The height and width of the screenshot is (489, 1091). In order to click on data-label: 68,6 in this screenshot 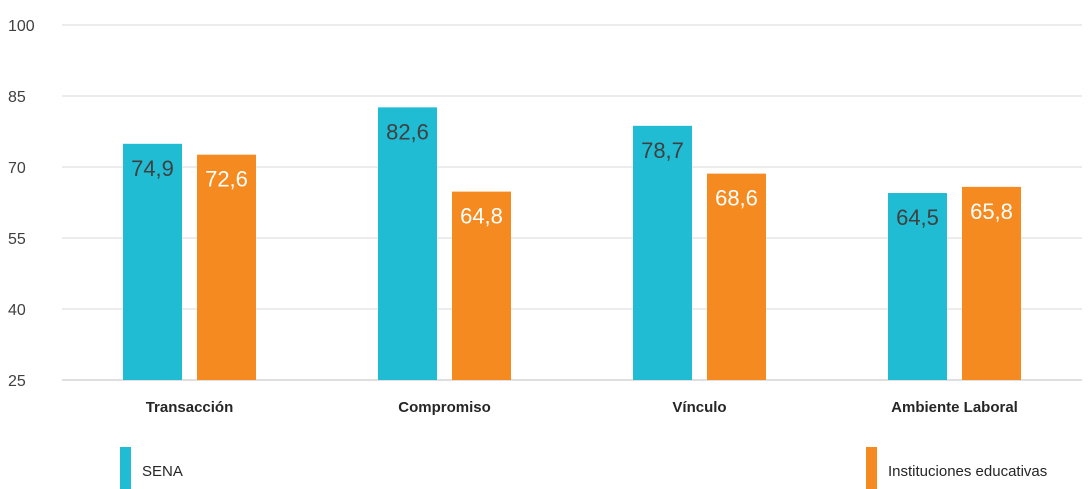, I will do `click(736, 198)`.